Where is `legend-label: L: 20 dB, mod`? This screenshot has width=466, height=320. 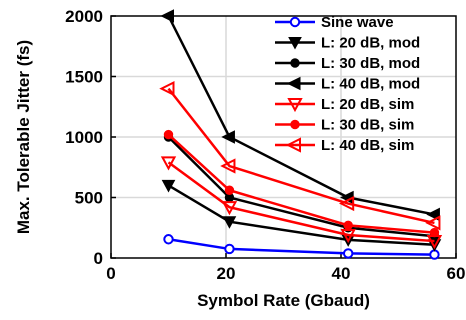 legend-label: L: 20 dB, mod is located at coordinates (370, 43).